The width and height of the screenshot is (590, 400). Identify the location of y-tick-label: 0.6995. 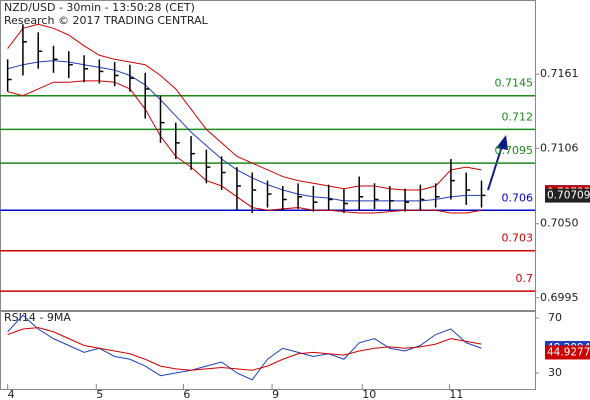
(559, 297).